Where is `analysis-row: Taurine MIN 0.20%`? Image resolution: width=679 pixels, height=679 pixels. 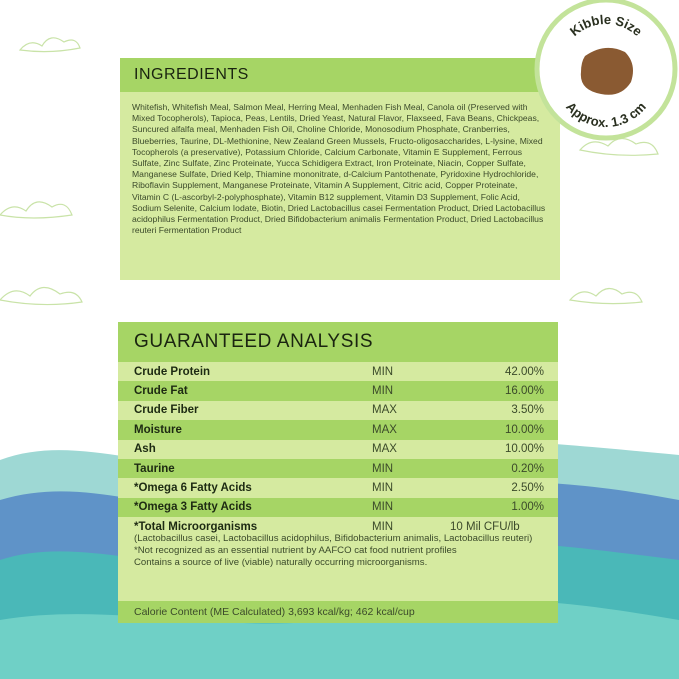 analysis-row: Taurine MIN 0.20% is located at coordinates (338, 468).